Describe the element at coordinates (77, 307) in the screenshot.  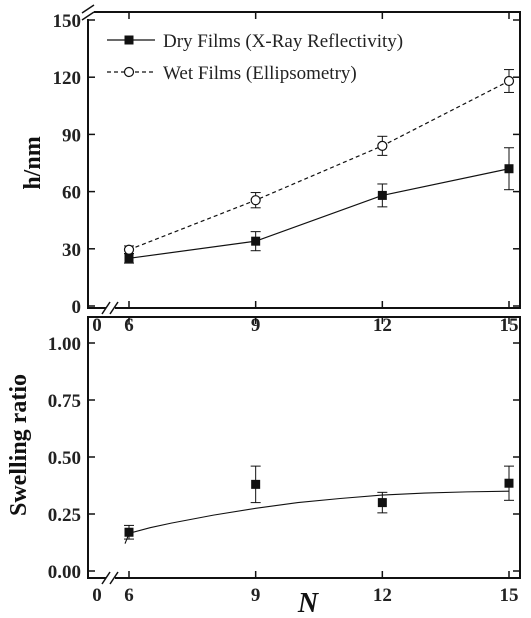
I see `top-y-tick-label: 0` at that location.